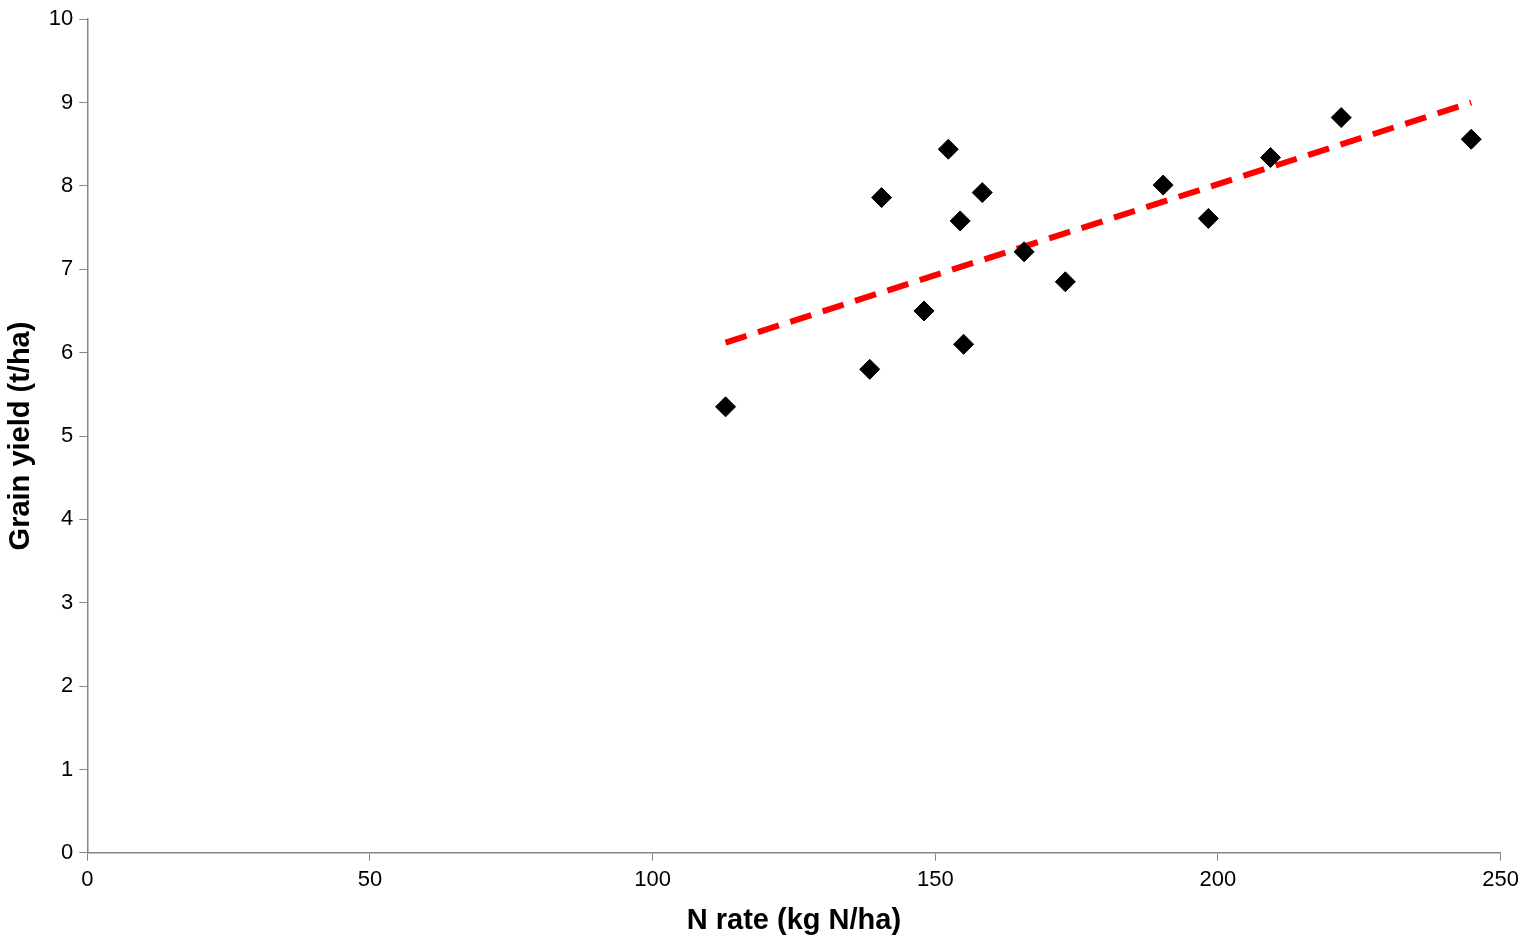 This screenshot has width=1525, height=942. I want to click on x-tick-label: 100, so click(652, 879).